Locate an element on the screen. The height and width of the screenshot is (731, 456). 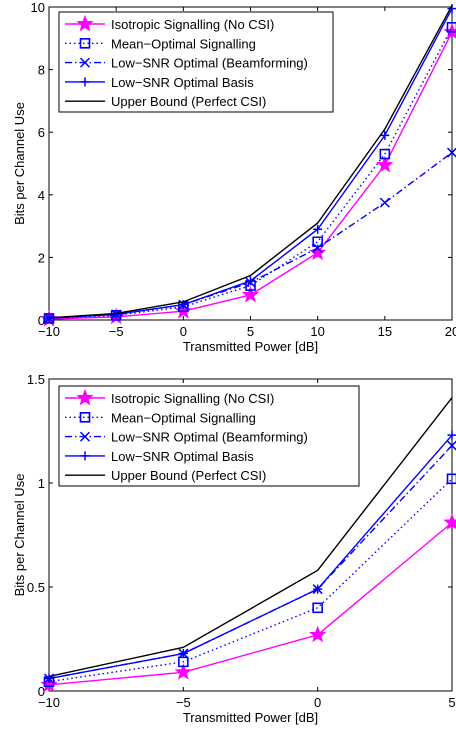
y-tick-label: 4 is located at coordinates (41, 195).